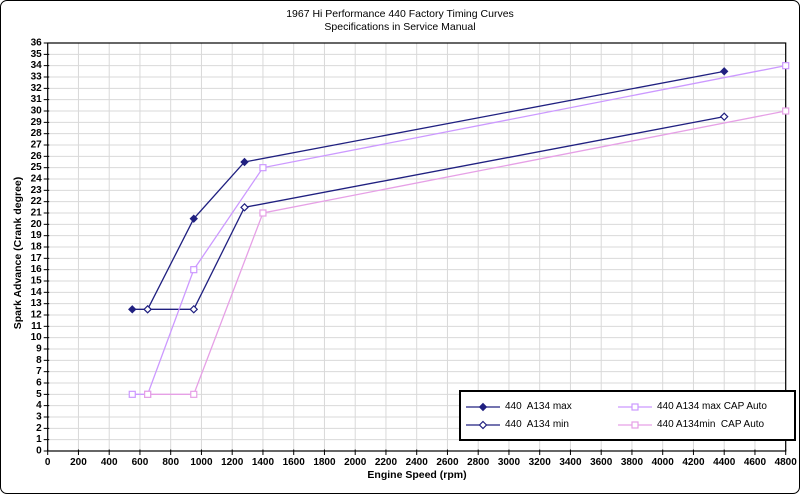 Image resolution: width=800 pixels, height=494 pixels. What do you see at coordinates (37, 133) in the screenshot?
I see `y-tick-label: 28` at bounding box center [37, 133].